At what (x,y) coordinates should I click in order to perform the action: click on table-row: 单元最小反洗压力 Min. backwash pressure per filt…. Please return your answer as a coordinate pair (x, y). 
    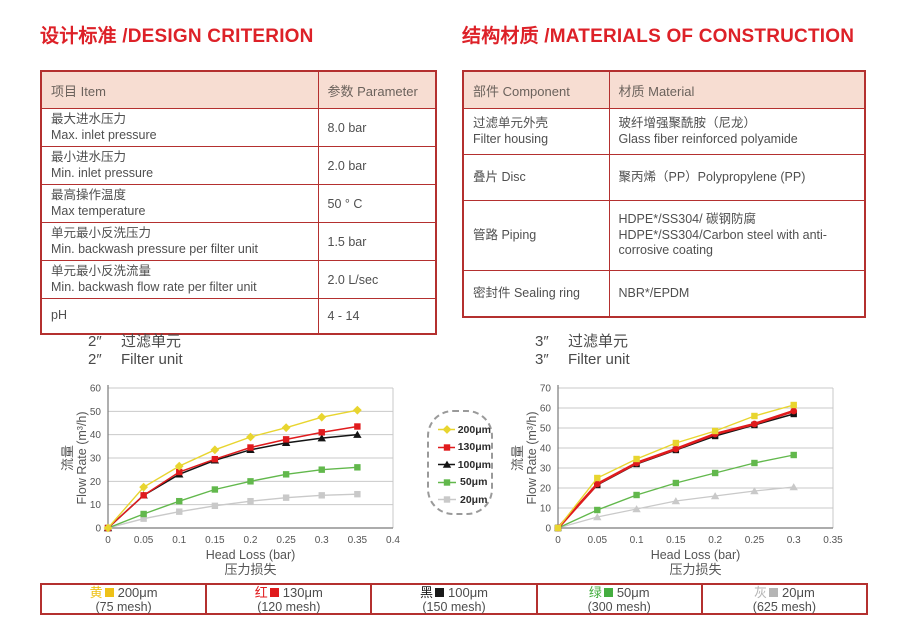
    Looking at the image, I should click on (238, 241).